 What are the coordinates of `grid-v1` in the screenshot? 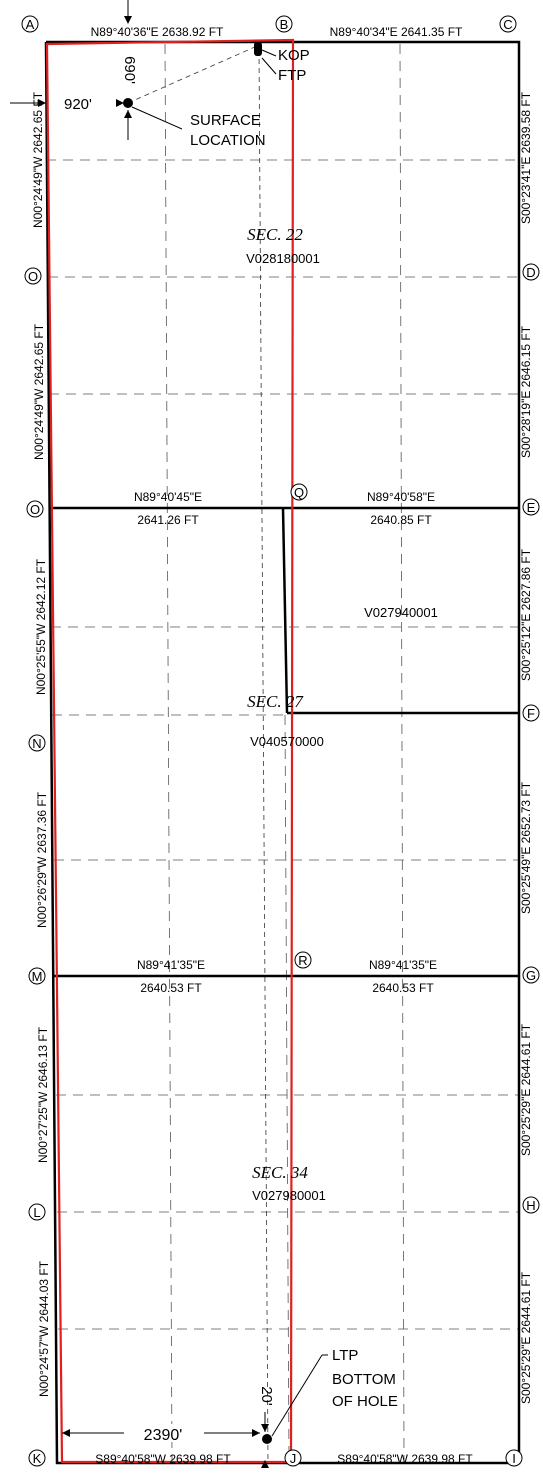 It's located at (168, 753).